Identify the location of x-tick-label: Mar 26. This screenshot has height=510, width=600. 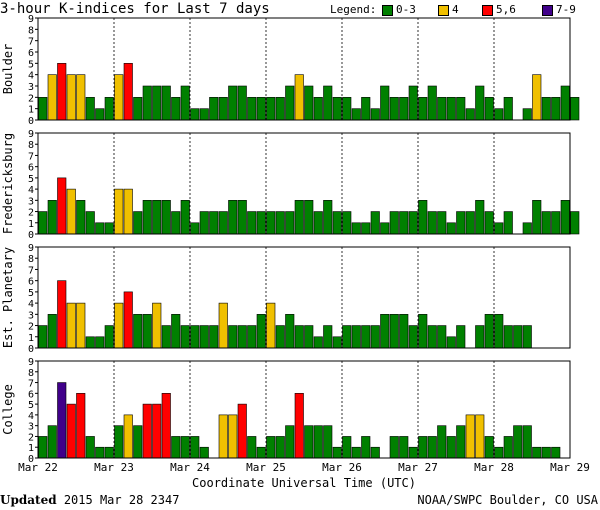
(342, 467).